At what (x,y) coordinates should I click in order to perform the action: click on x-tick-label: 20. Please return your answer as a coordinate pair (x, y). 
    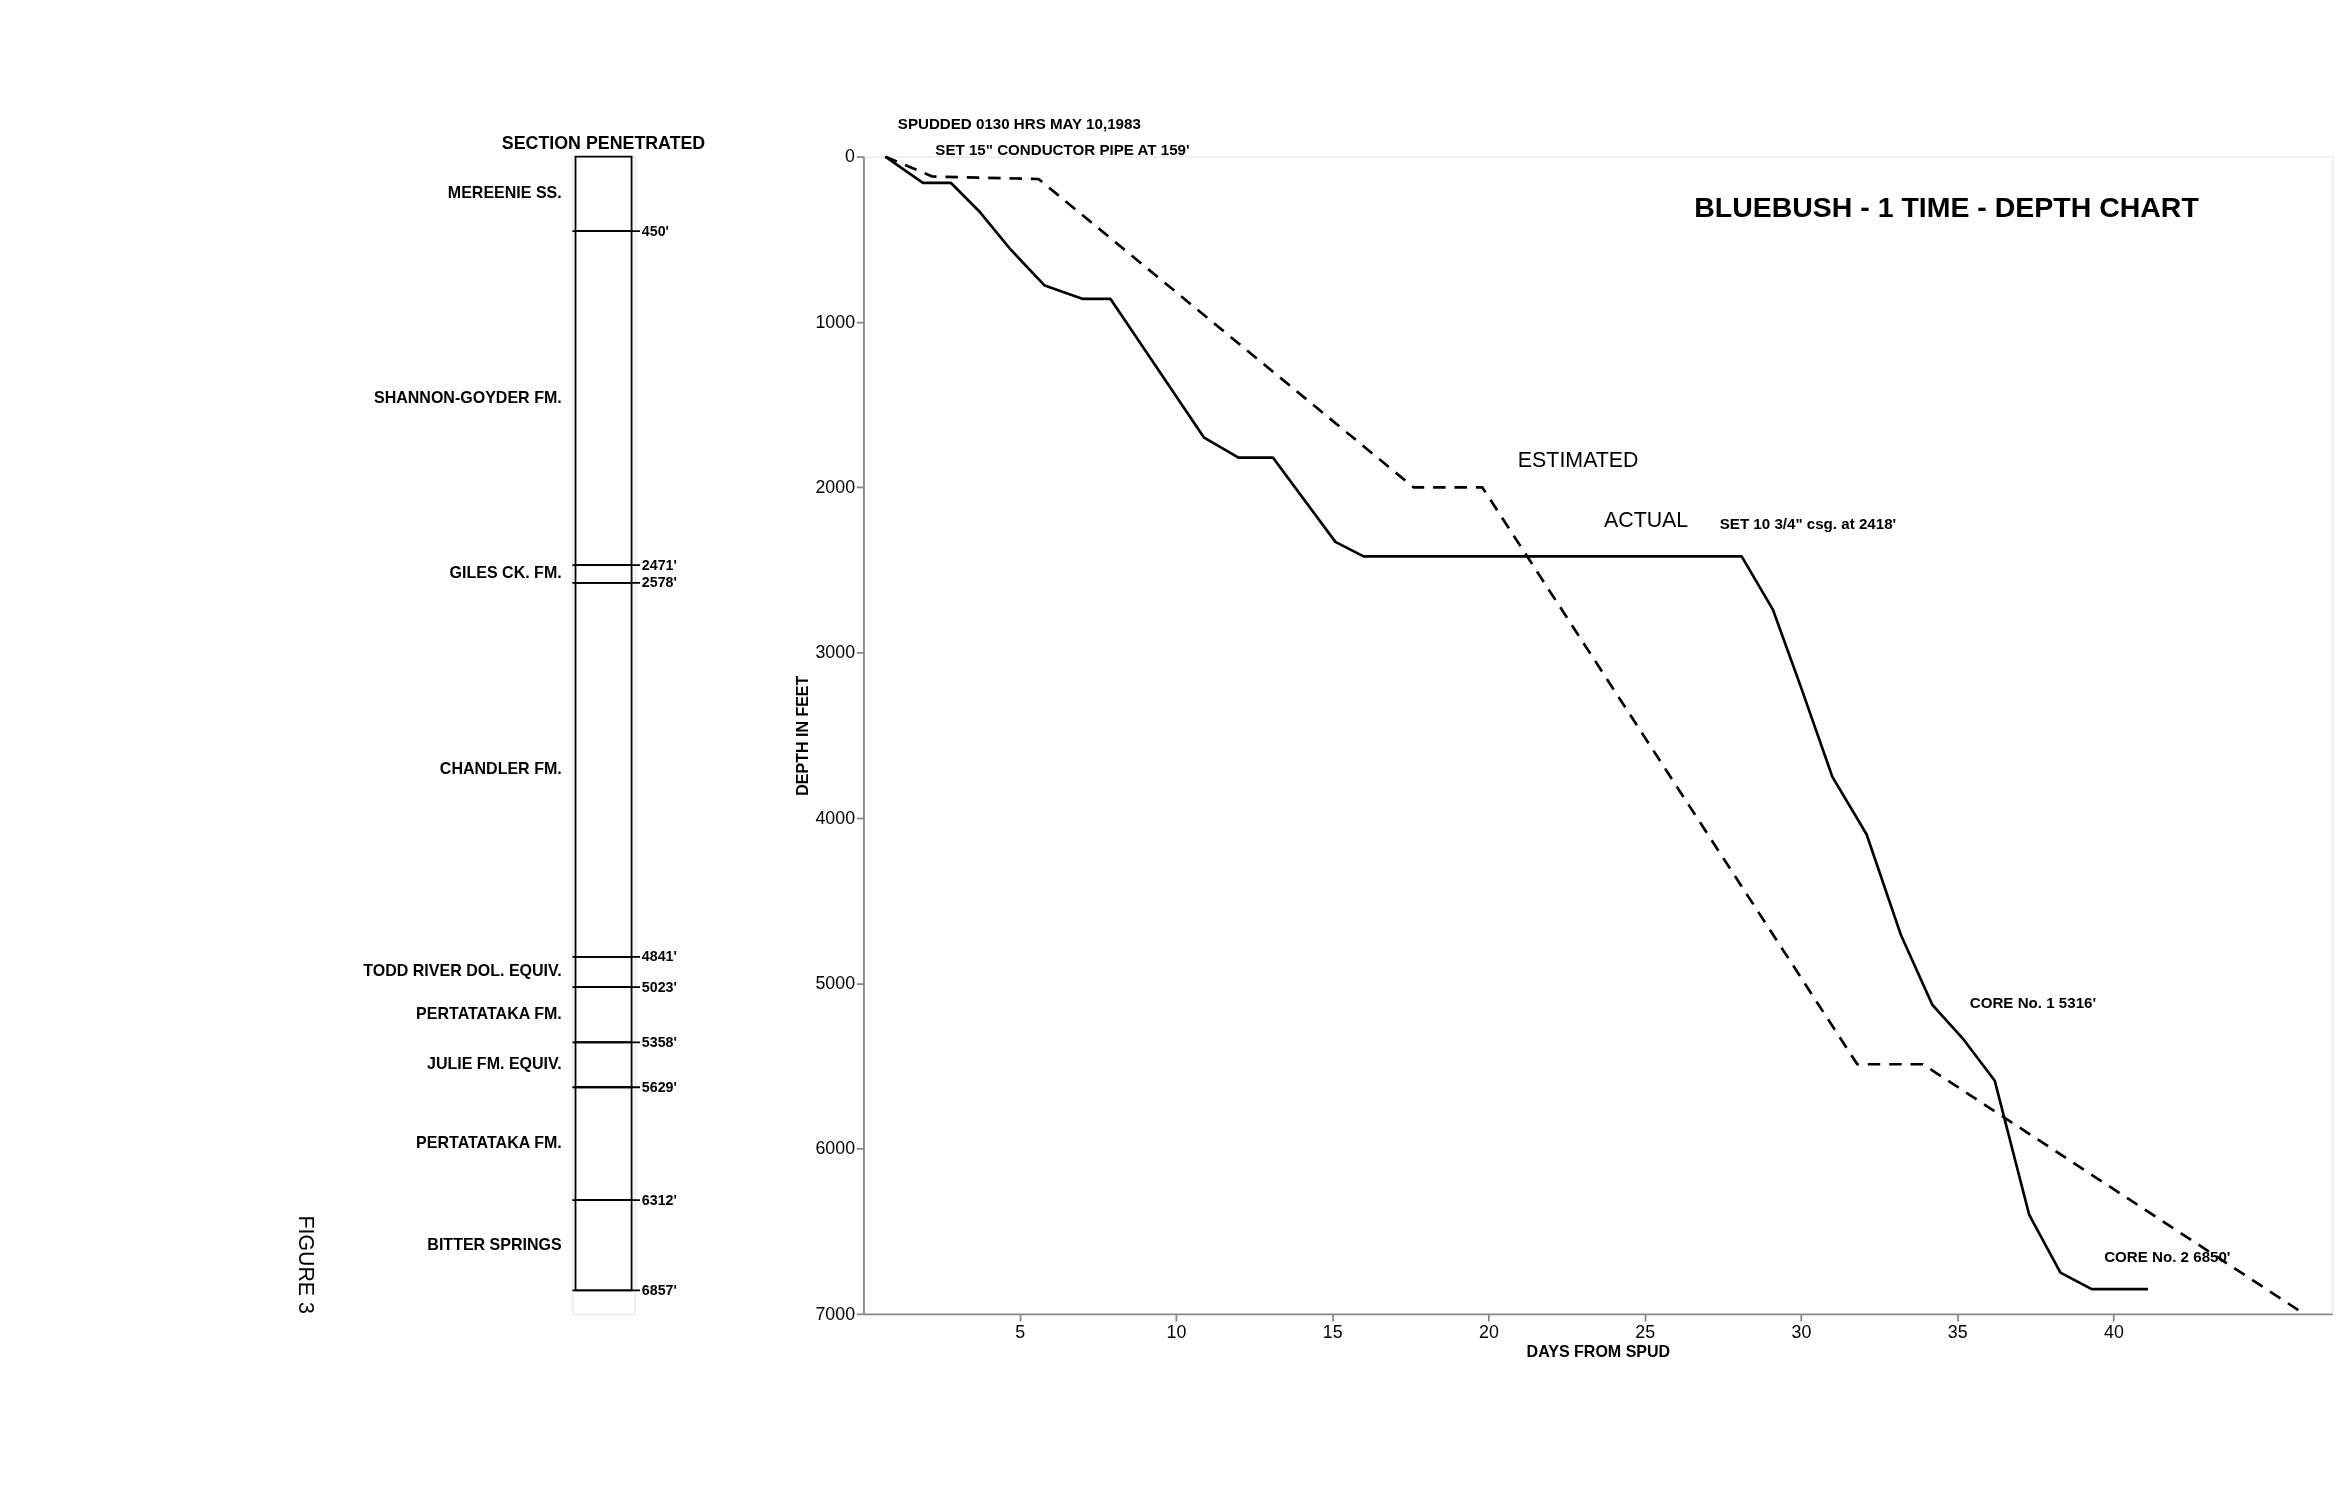
    Looking at the image, I should click on (1489, 1331).